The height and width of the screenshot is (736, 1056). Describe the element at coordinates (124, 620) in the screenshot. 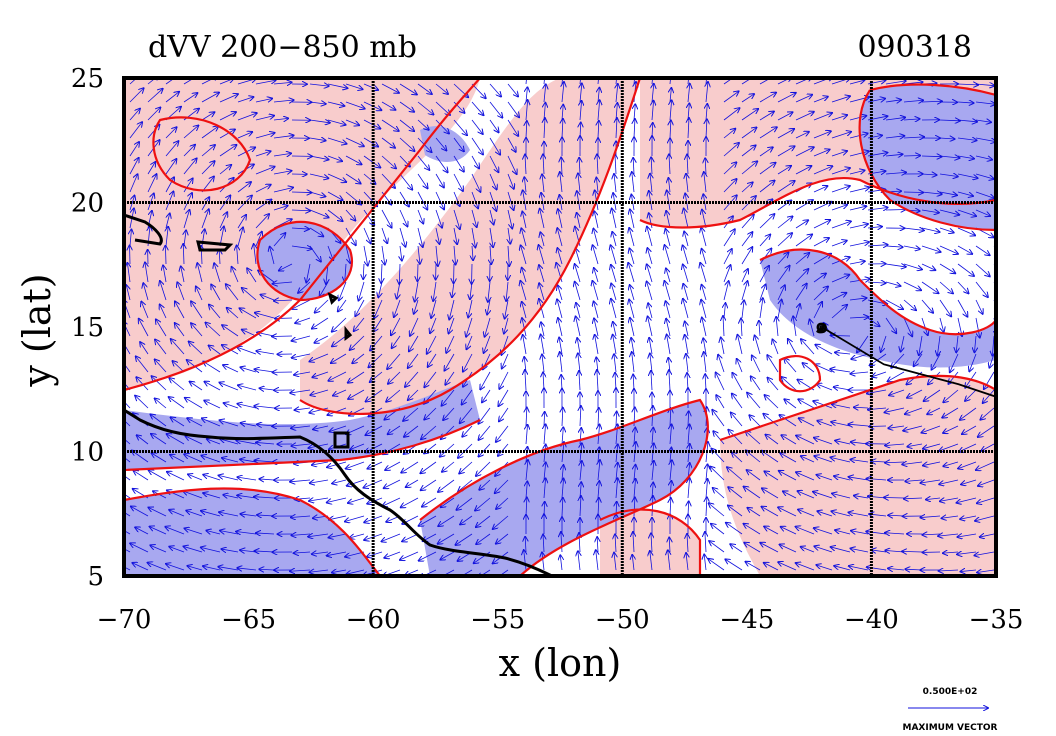

I see `x-tick-label: −70` at that location.